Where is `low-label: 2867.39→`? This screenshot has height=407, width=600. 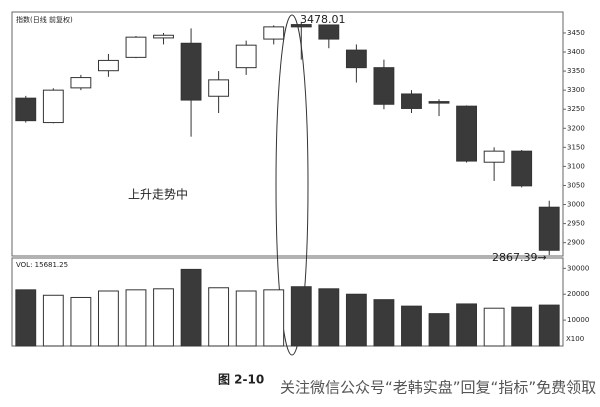 low-label: 2867.39→ is located at coordinates (519, 257).